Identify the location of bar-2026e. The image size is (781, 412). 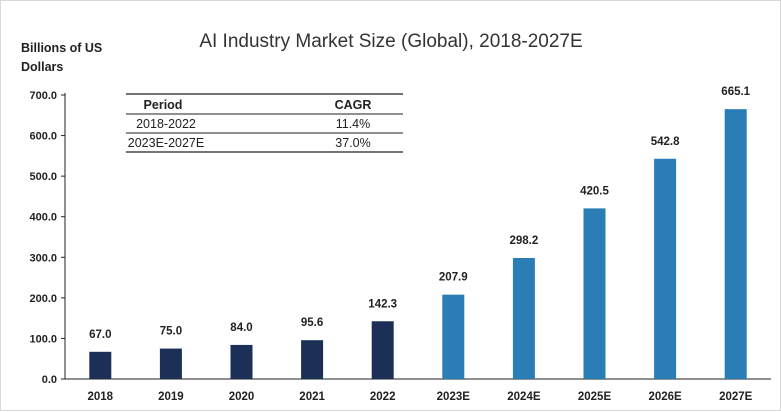
(665, 268).